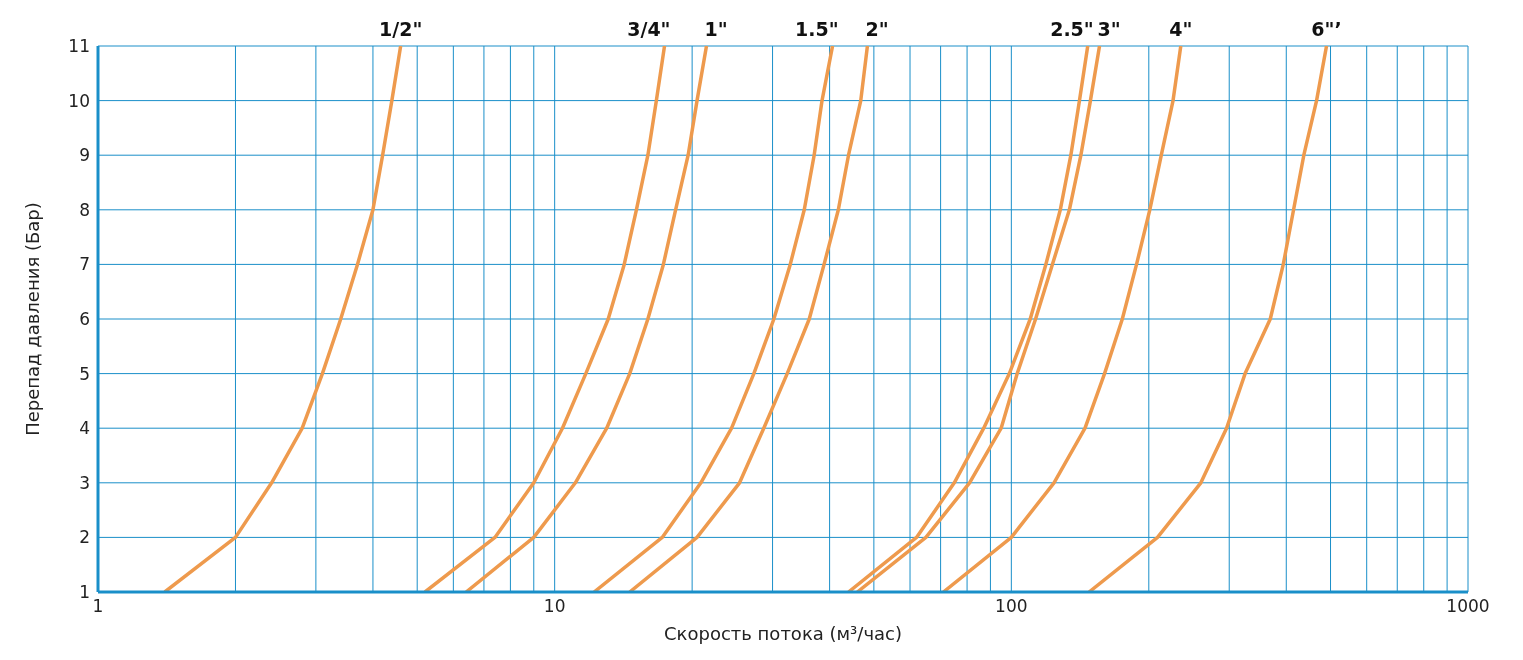  Describe the element at coordinates (1468, 606) in the screenshot. I see `x-tick-label: 1000` at that location.